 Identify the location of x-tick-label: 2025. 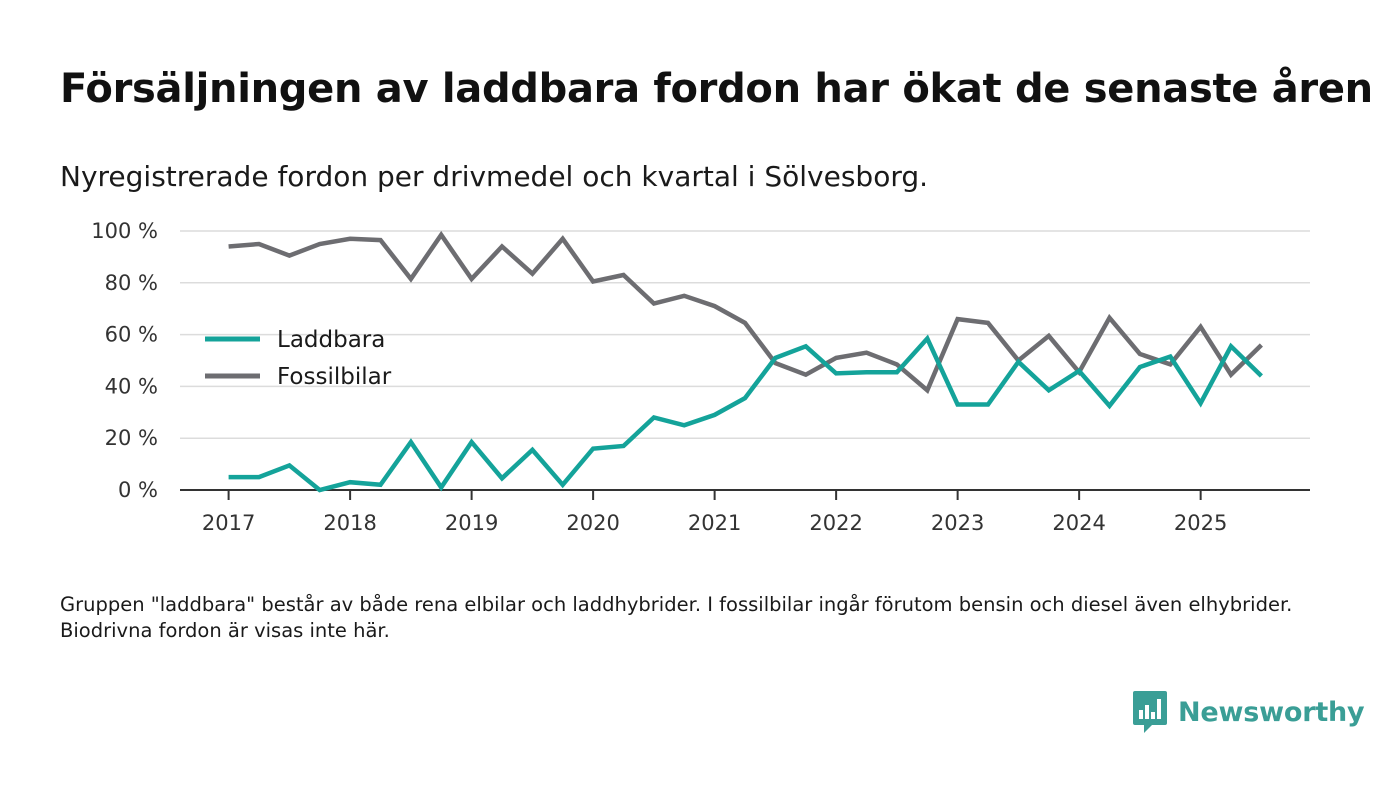
(1200, 523).